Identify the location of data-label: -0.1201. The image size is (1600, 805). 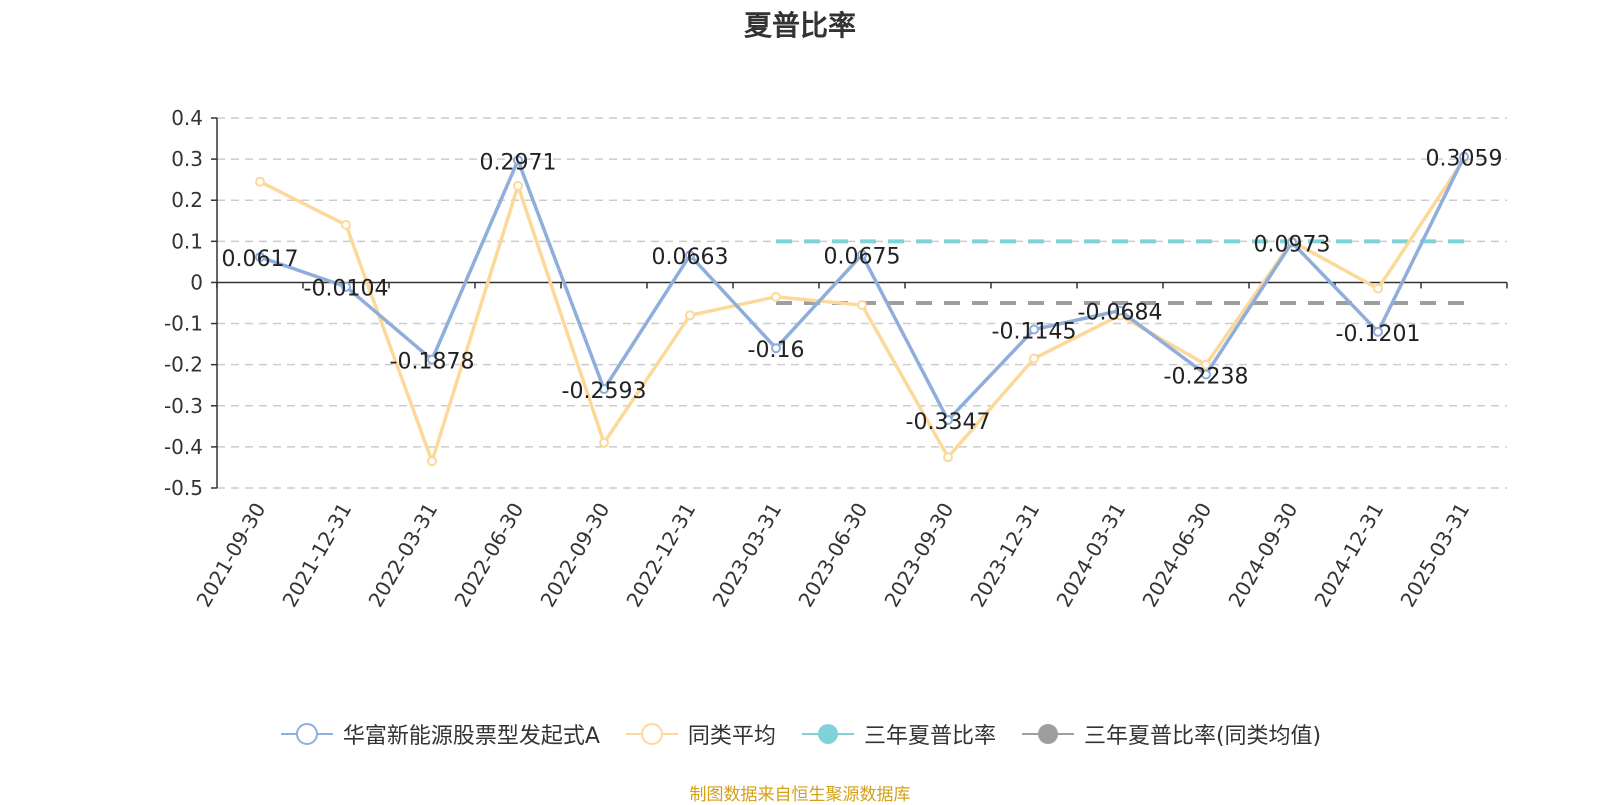
(1378, 334).